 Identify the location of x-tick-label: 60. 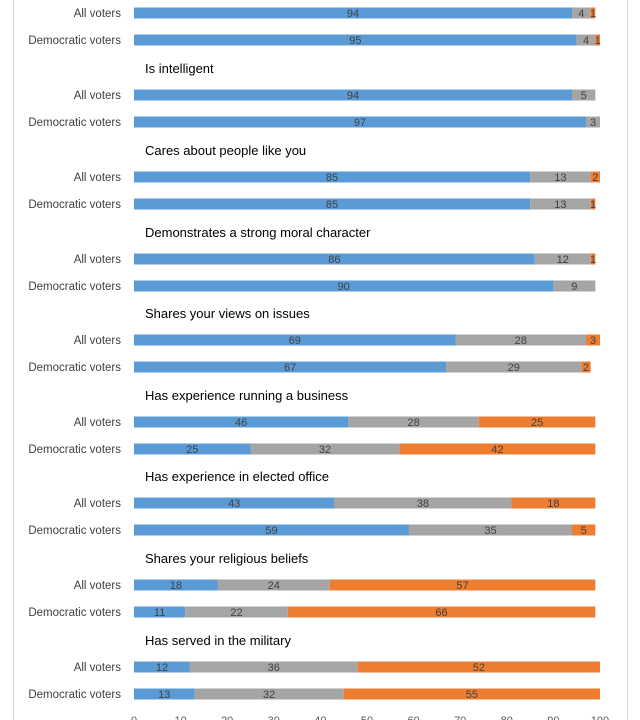
(413, 717).